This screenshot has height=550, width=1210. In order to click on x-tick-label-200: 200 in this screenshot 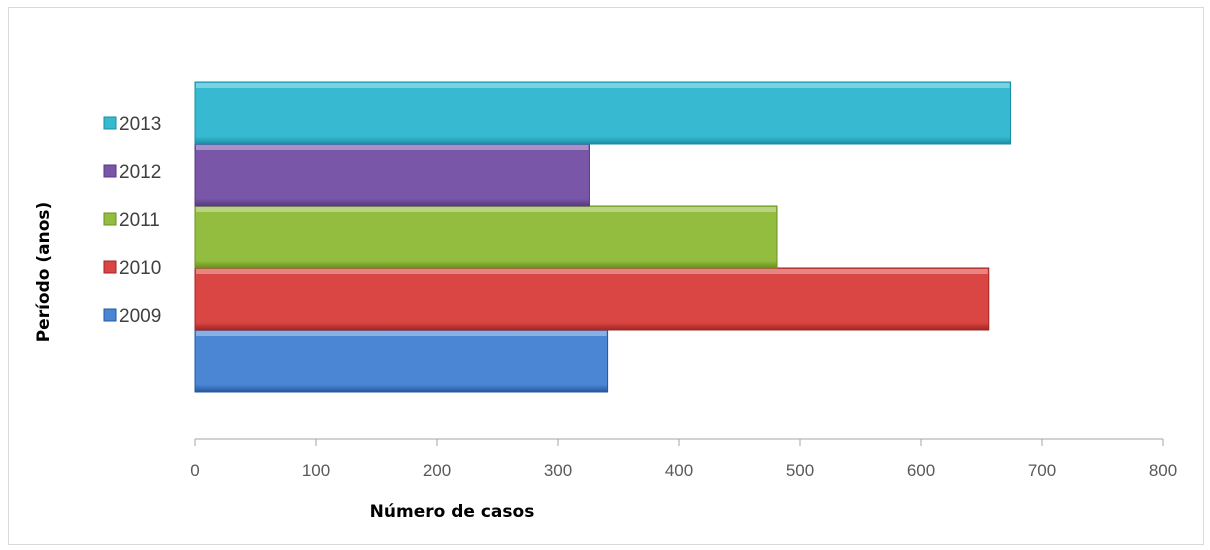, I will do `click(437, 470)`.